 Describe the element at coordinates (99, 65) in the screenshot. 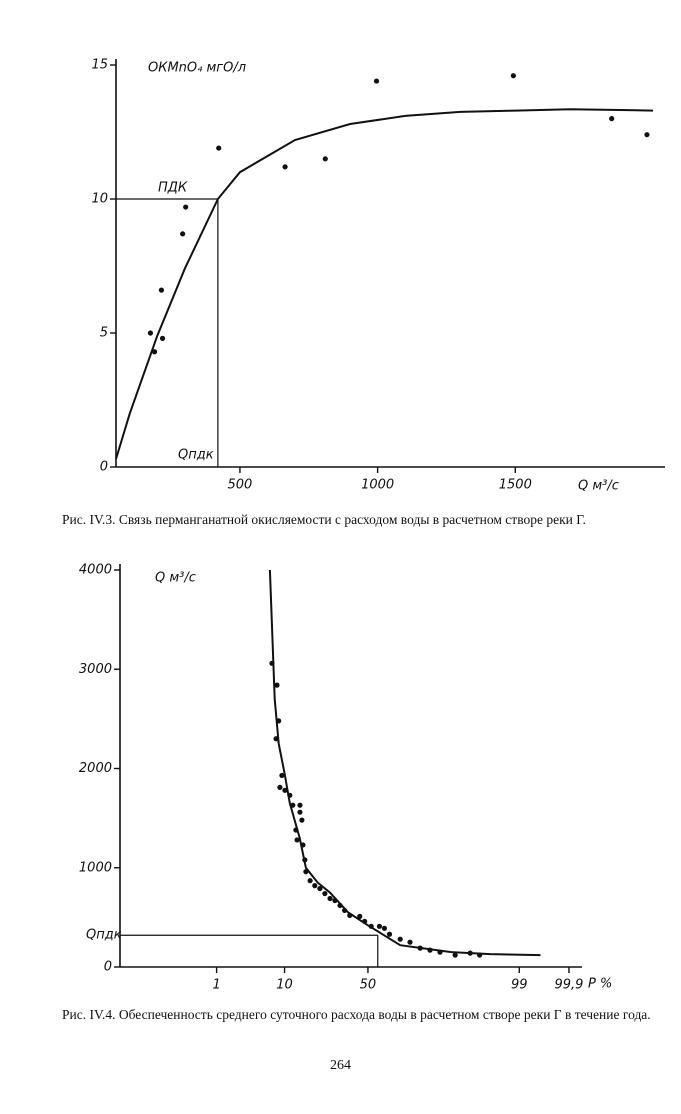

I see `y-tick-label: 15` at that location.